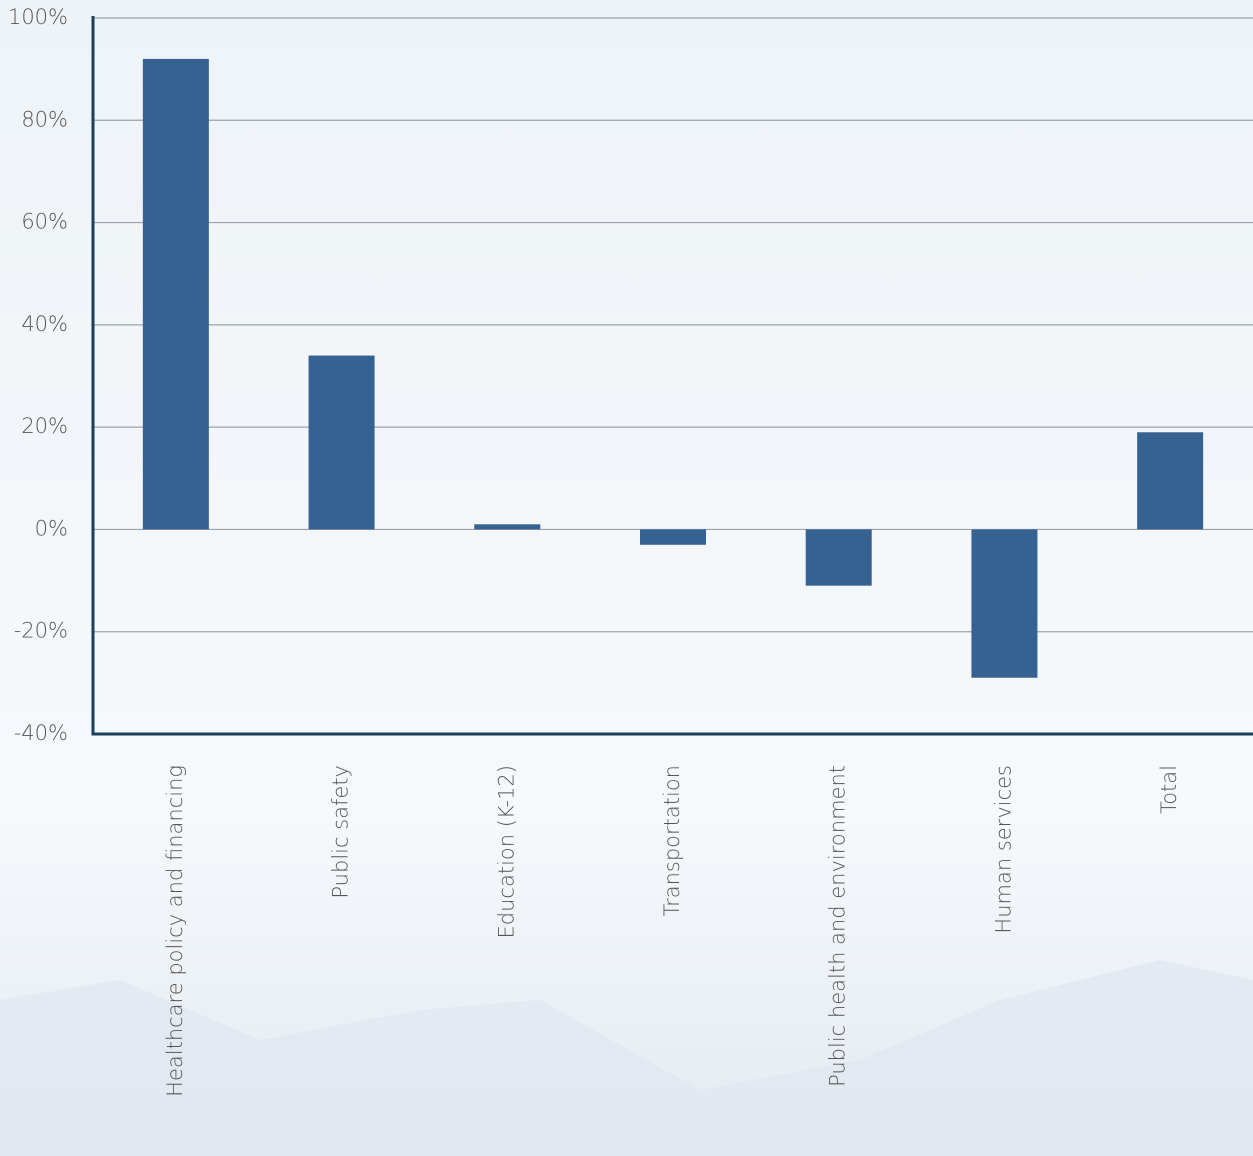 The height and width of the screenshot is (1156, 1253). What do you see at coordinates (1003, 849) in the screenshot?
I see `x-tick-label: Human services` at bounding box center [1003, 849].